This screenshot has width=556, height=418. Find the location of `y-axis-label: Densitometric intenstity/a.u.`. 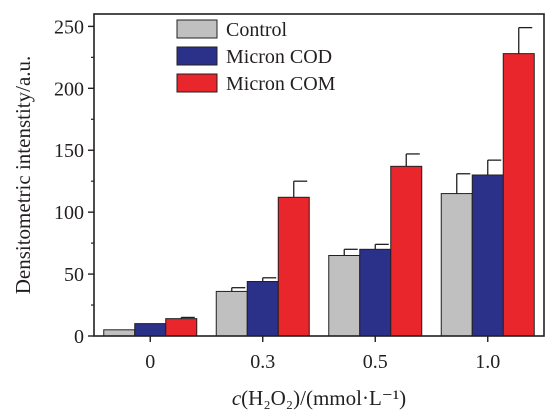

y-axis-label: Densitometric intenstity/a.u. is located at coordinates (23, 175).